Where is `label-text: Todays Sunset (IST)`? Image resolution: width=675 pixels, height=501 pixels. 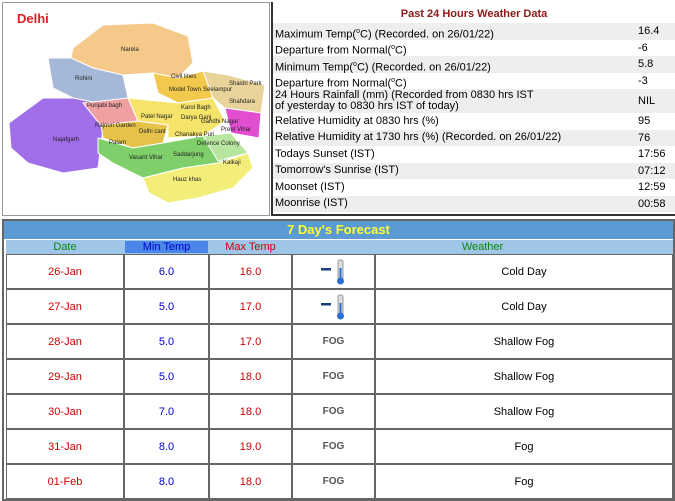 label-text: Todays Sunset (IST) is located at coordinates (325, 153).